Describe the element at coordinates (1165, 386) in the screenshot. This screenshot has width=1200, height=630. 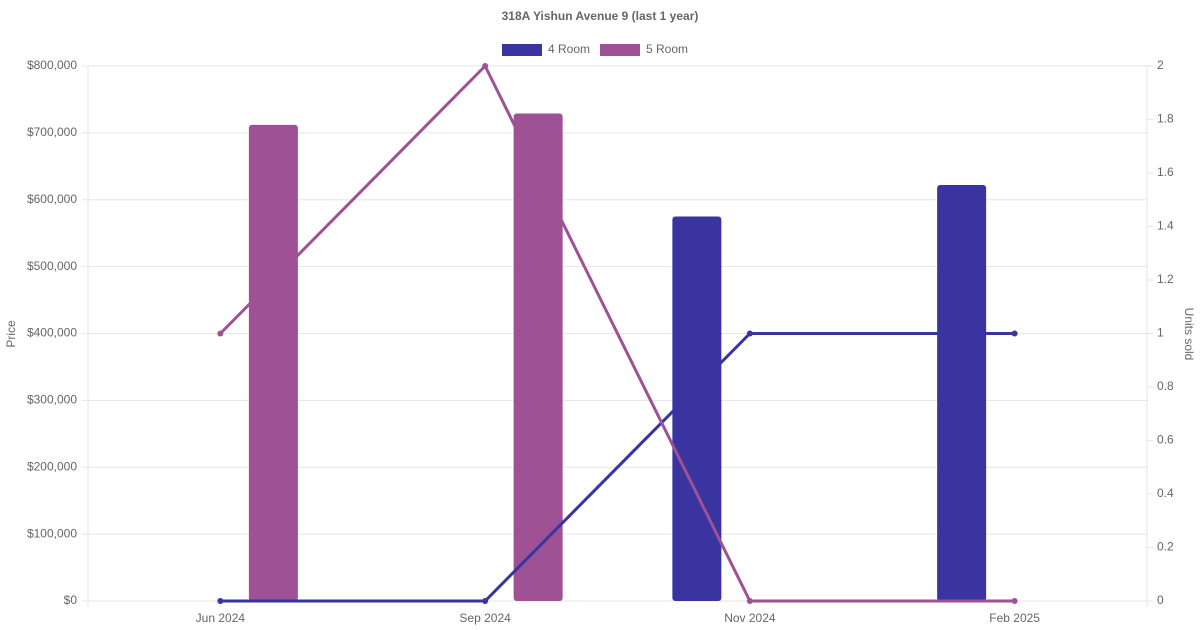
I see `y2-tick-label: 0.8` at that location.